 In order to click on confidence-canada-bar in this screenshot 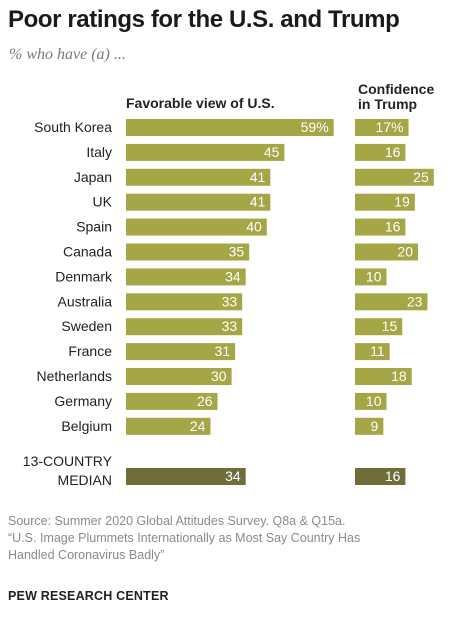, I will do `click(386, 252)`.